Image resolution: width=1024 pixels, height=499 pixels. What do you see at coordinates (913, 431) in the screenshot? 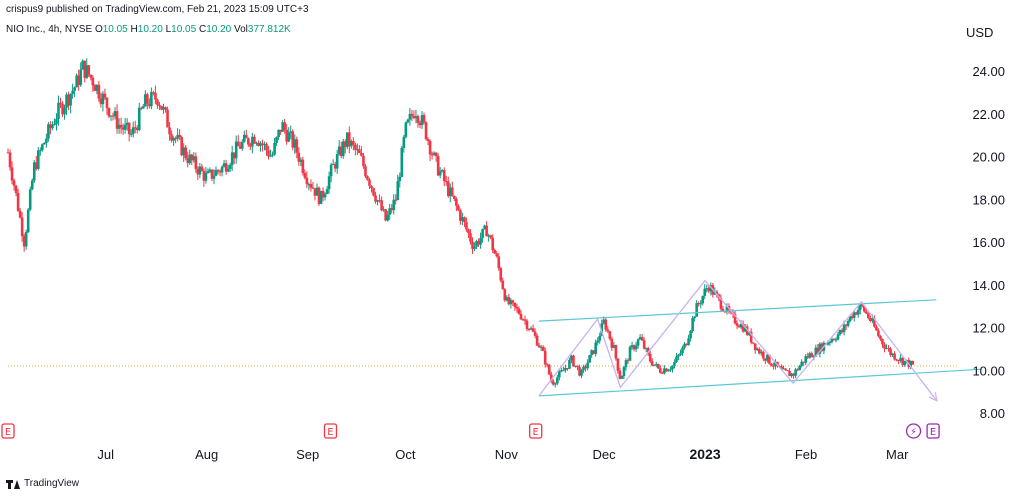
I see `dividend-icon: ⚡` at bounding box center [913, 431].